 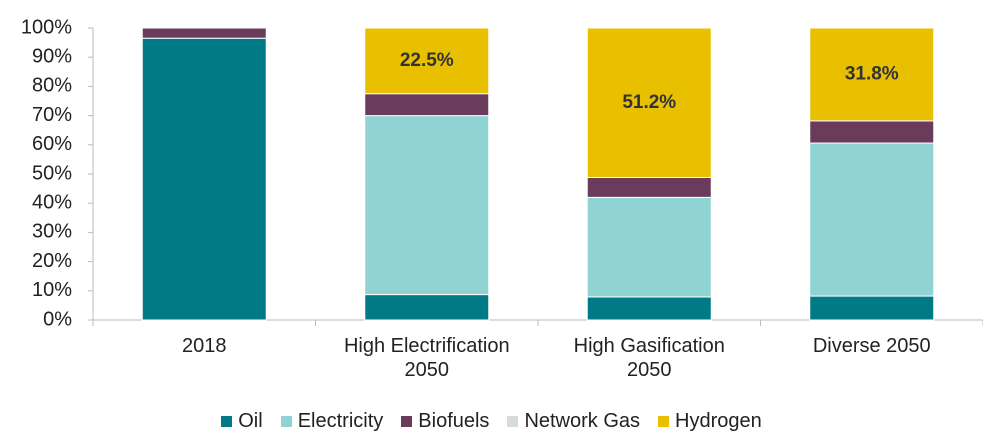 I want to click on data-label: 22.5%, so click(x=427, y=60).